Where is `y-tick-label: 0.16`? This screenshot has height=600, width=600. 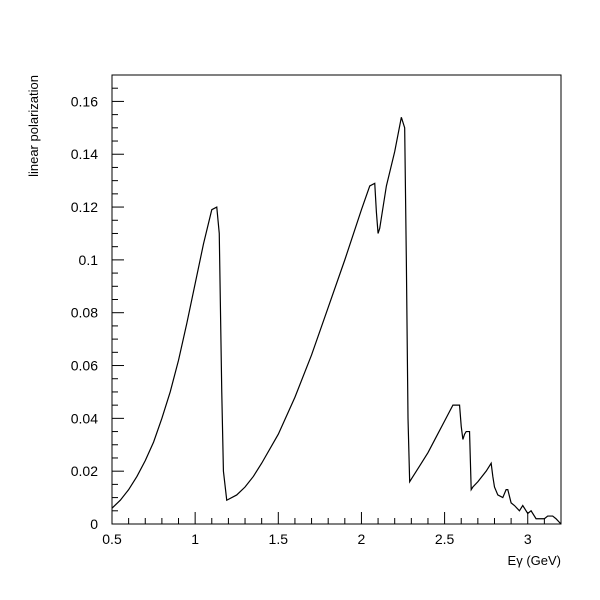
y-tick-label: 0.16 is located at coordinates (84, 101).